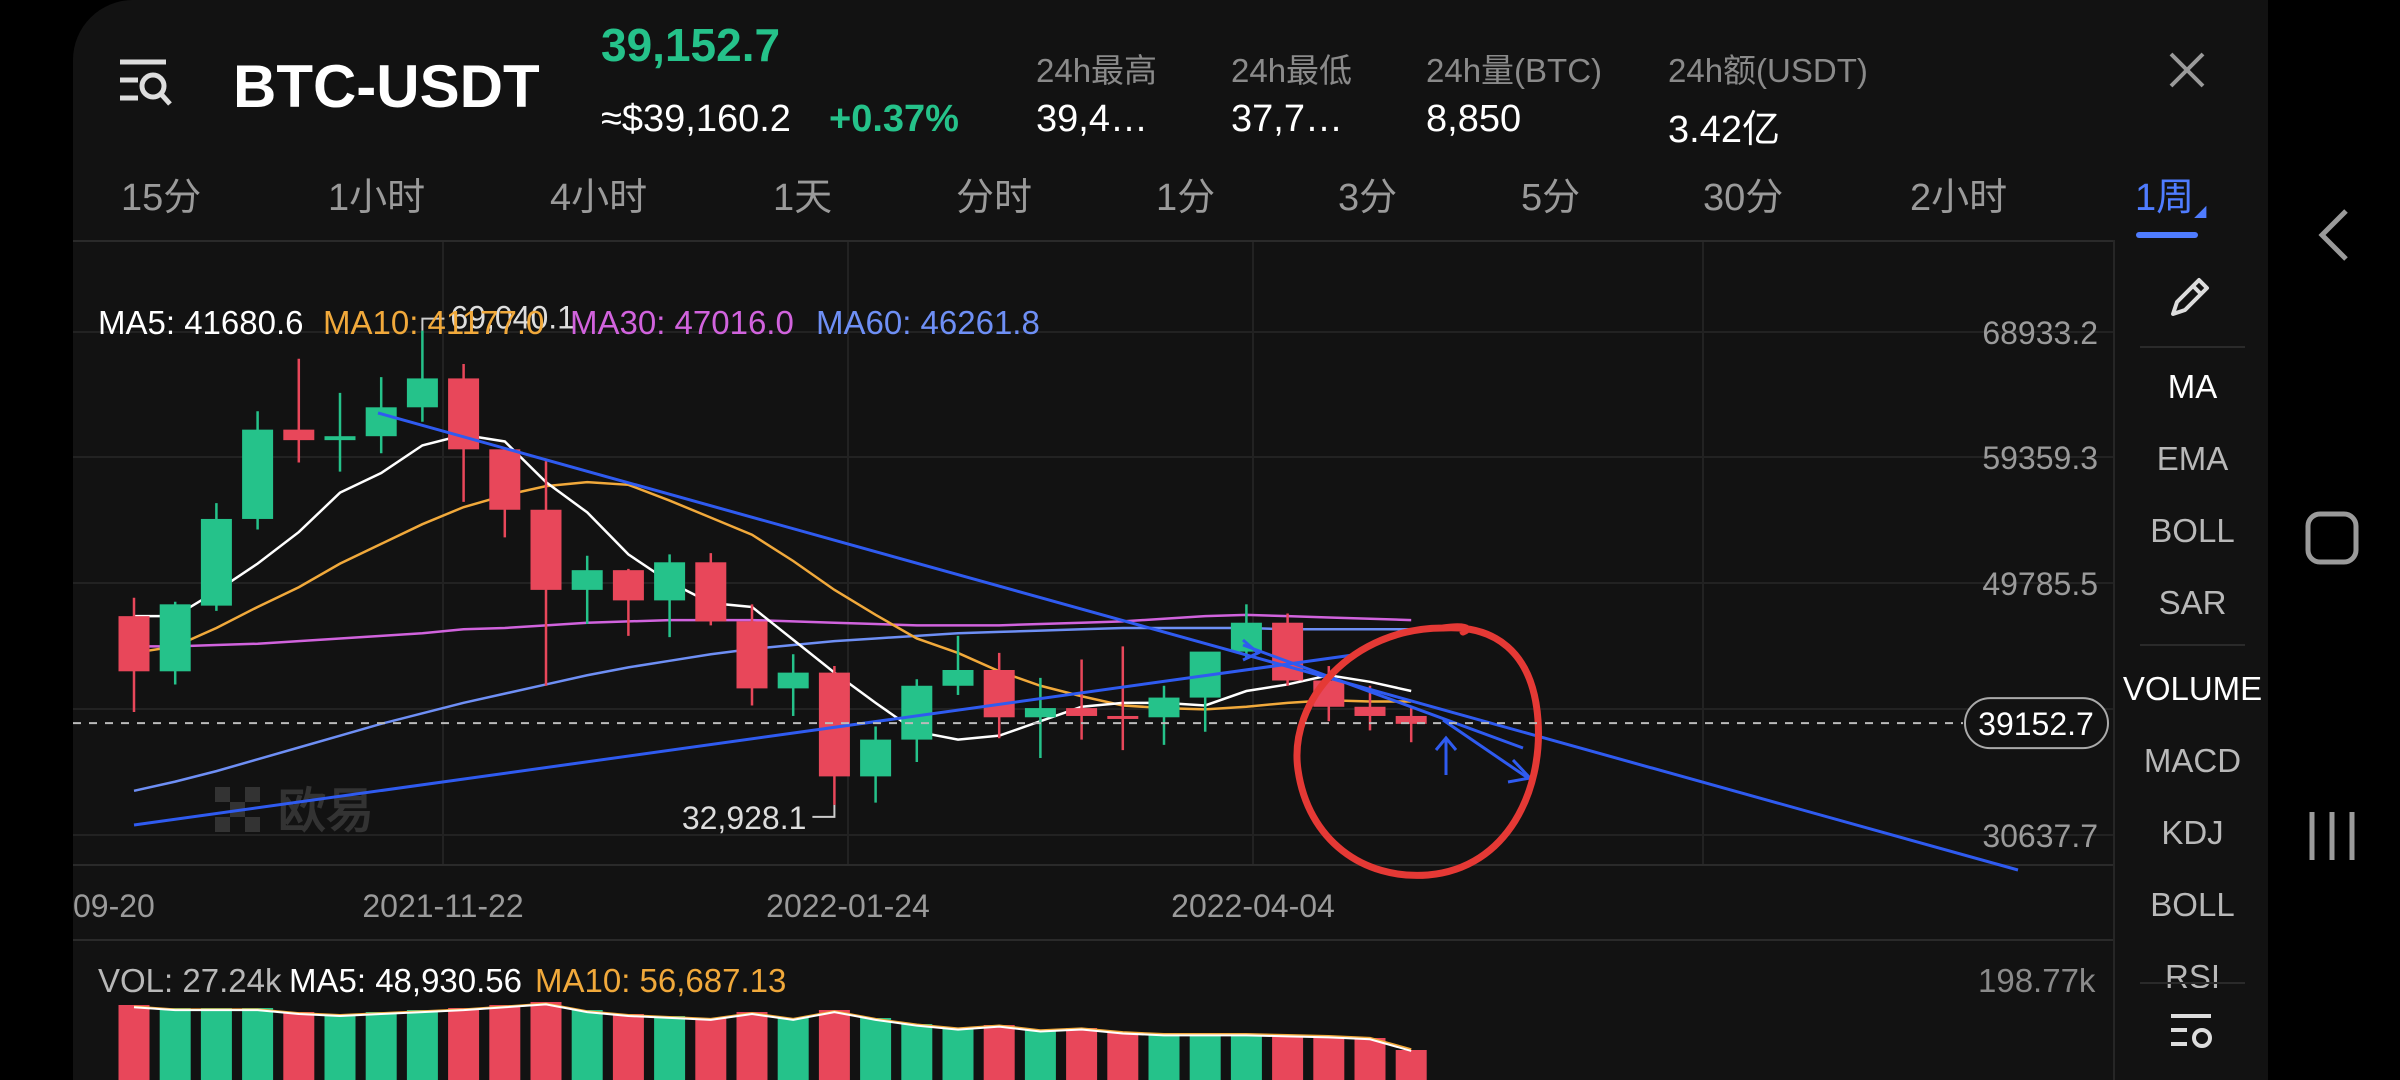 Image resolution: width=2400 pixels, height=1080 pixels. Describe the element at coordinates (994, 198) in the screenshot. I see `tab-timeline: 分时` at that location.